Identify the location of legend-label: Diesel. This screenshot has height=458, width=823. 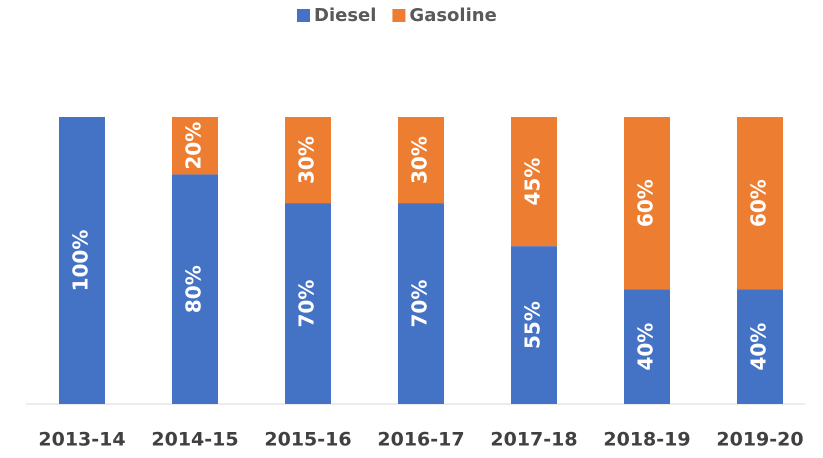
(345, 15).